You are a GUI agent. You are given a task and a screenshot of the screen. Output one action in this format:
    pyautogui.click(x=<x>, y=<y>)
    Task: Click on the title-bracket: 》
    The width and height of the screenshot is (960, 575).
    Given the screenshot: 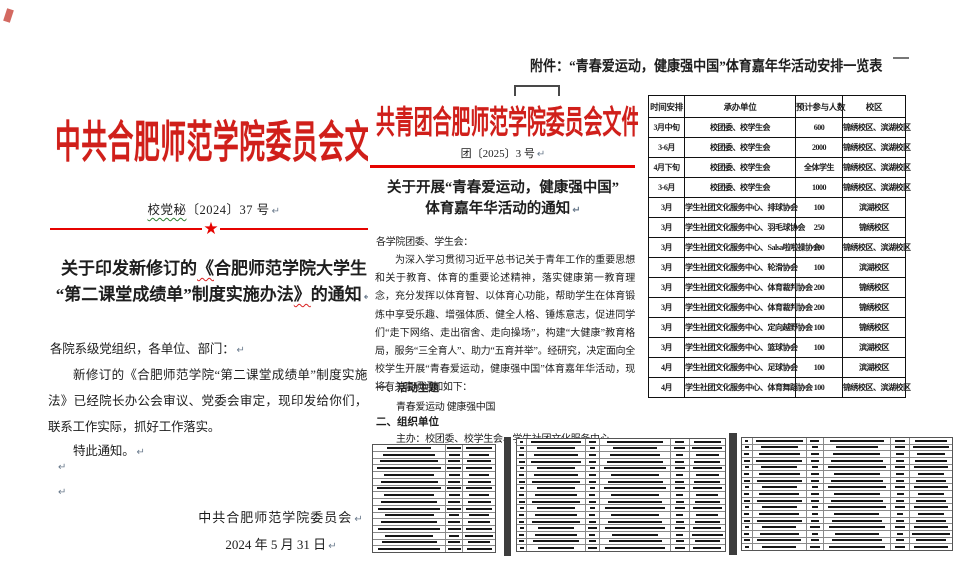 What is the action you would take?
    pyautogui.click(x=302, y=294)
    